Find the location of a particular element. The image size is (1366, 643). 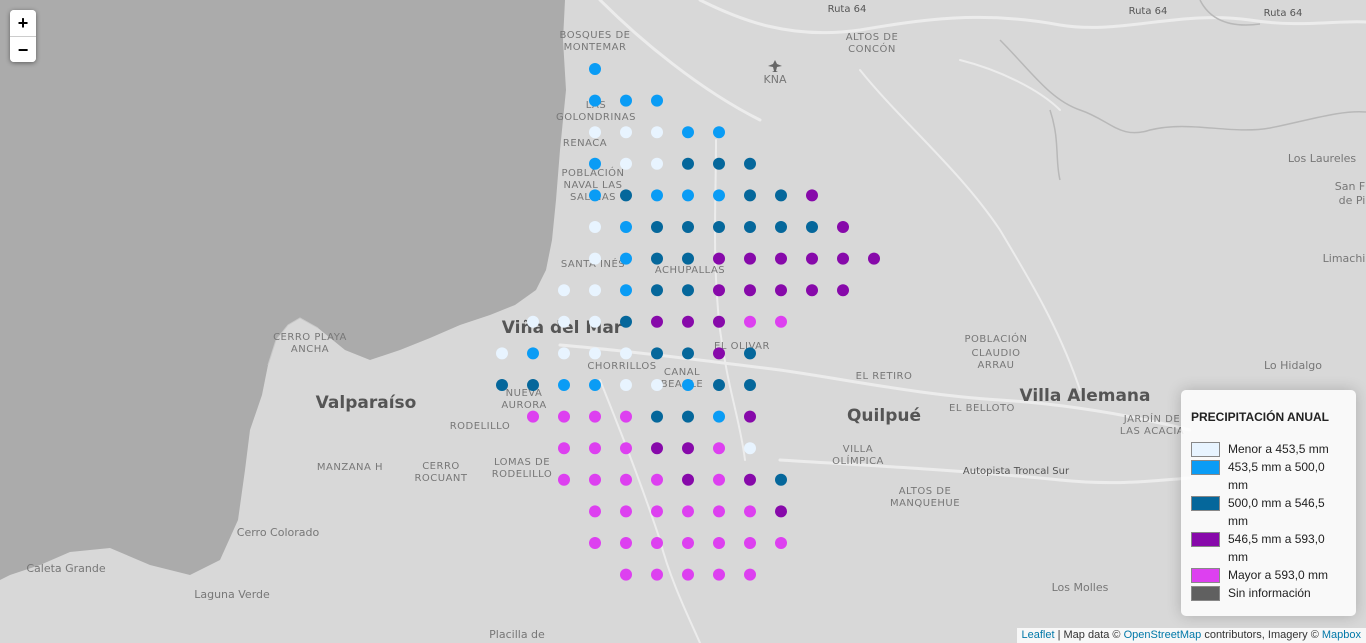

mapbox-link: Mapbox is located at coordinates (1341, 635).